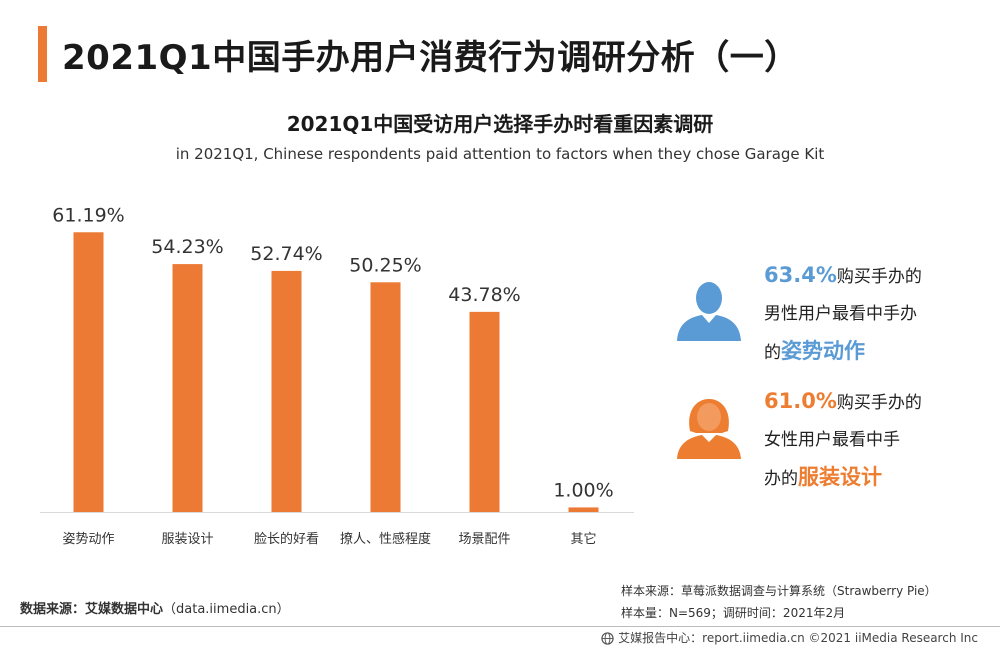 The height and width of the screenshot is (650, 1000). I want to click on footer-divider, so click(500, 626).